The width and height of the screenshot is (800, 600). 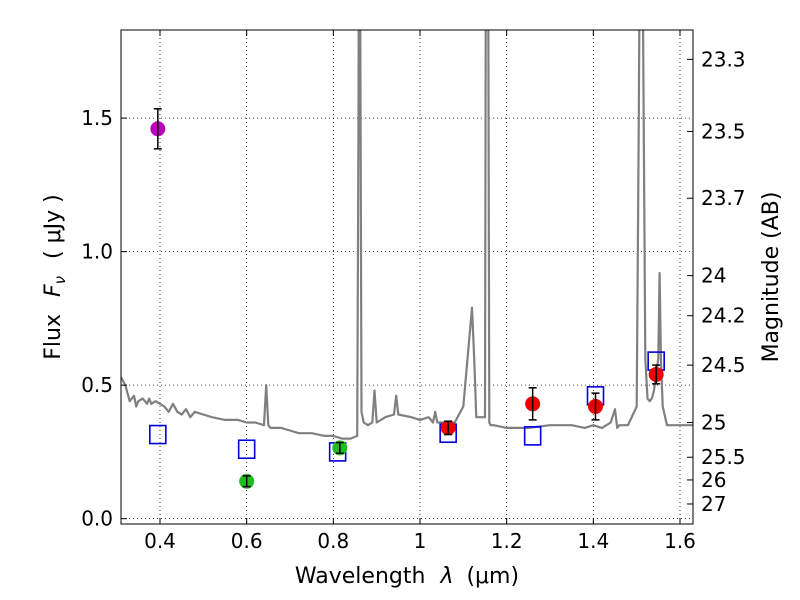 I want to click on y-tick-label: 0.0, so click(x=97, y=519).